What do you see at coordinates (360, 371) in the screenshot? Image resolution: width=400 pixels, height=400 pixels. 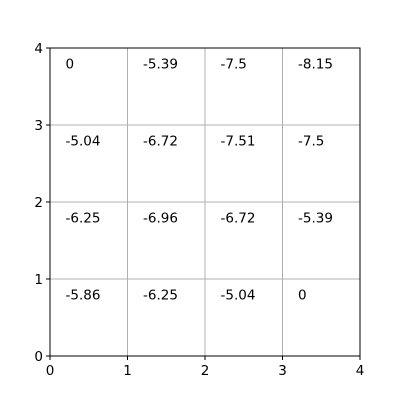 I see `x-tick-label: 4` at bounding box center [360, 371].